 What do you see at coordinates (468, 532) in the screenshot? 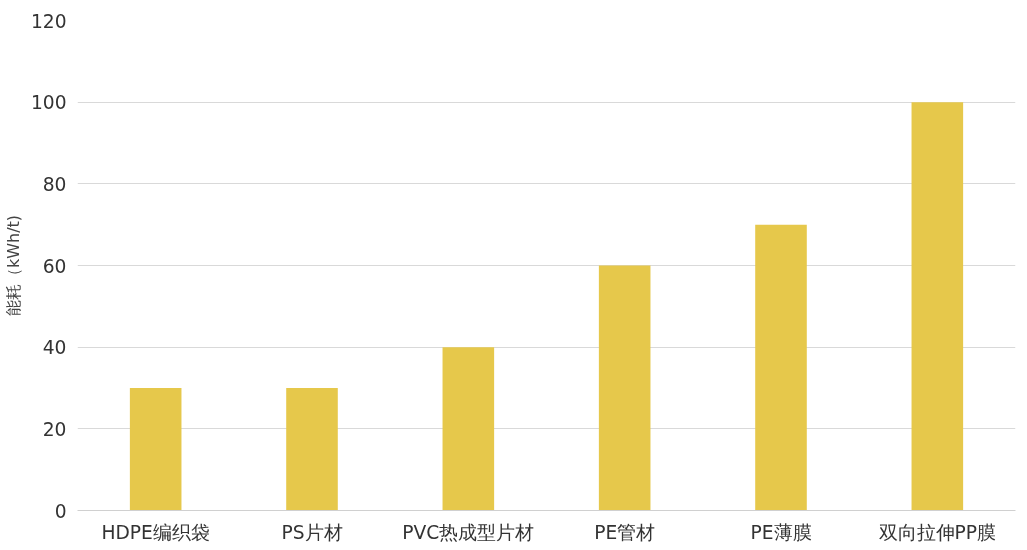
I see `x-tick-label: PVC热成型片材` at bounding box center [468, 532].